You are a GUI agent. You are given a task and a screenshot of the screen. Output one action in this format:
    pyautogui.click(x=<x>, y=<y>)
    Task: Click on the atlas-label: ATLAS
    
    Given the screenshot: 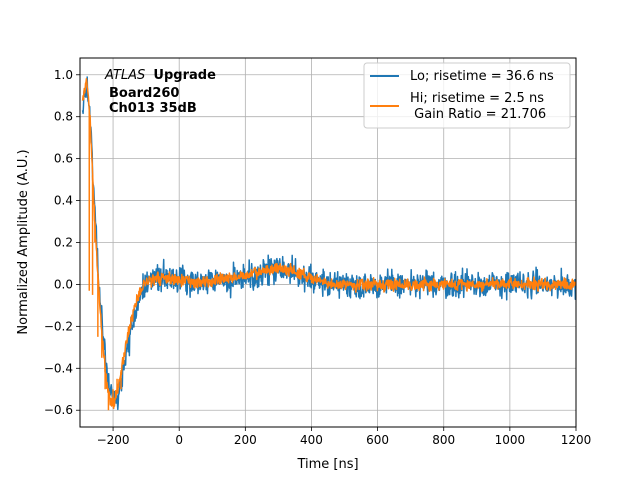 What is the action you would take?
    pyautogui.click(x=124, y=75)
    